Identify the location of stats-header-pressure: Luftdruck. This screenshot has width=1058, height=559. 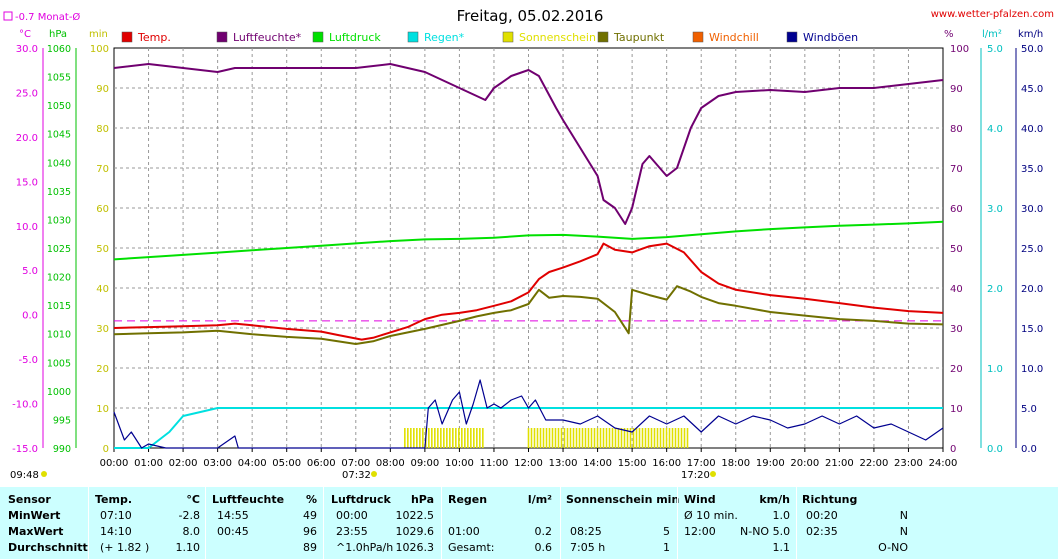
(361, 499).